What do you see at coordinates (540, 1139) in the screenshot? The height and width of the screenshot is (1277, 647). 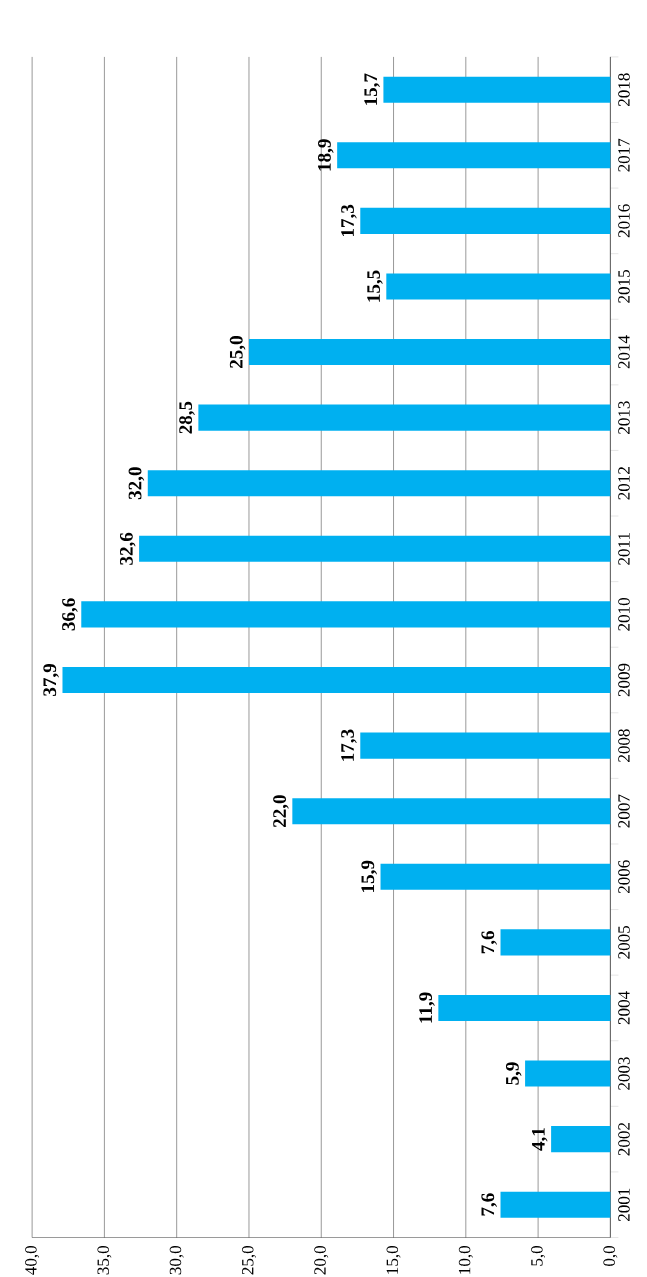 I see `data-label: 4,1` at bounding box center [540, 1139].